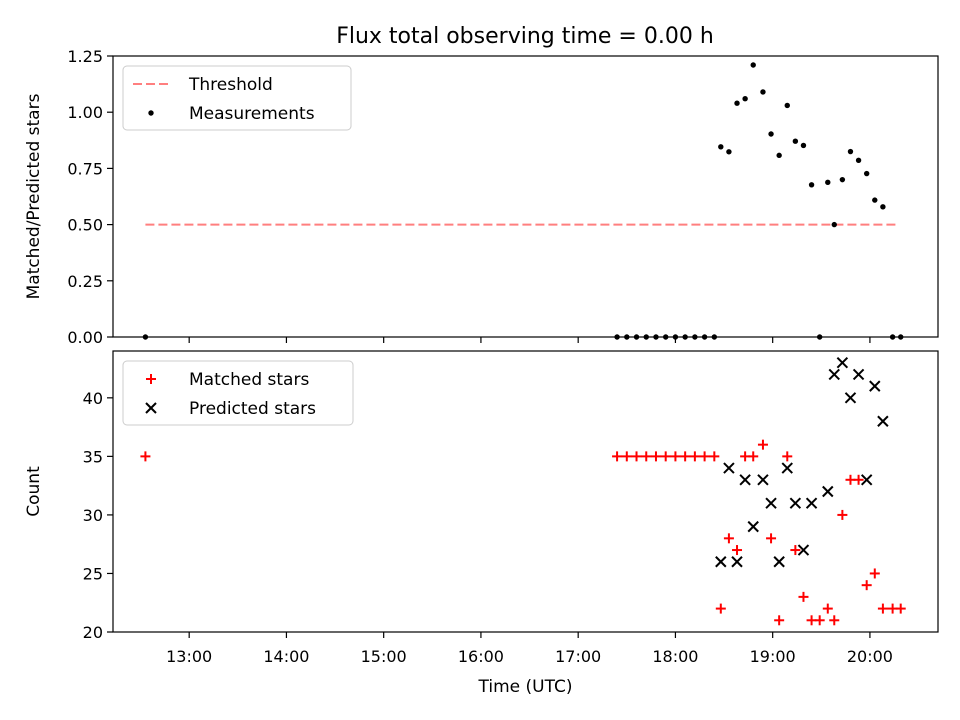  Describe the element at coordinates (93, 515) in the screenshot. I see `y-tick-label: 30` at that location.